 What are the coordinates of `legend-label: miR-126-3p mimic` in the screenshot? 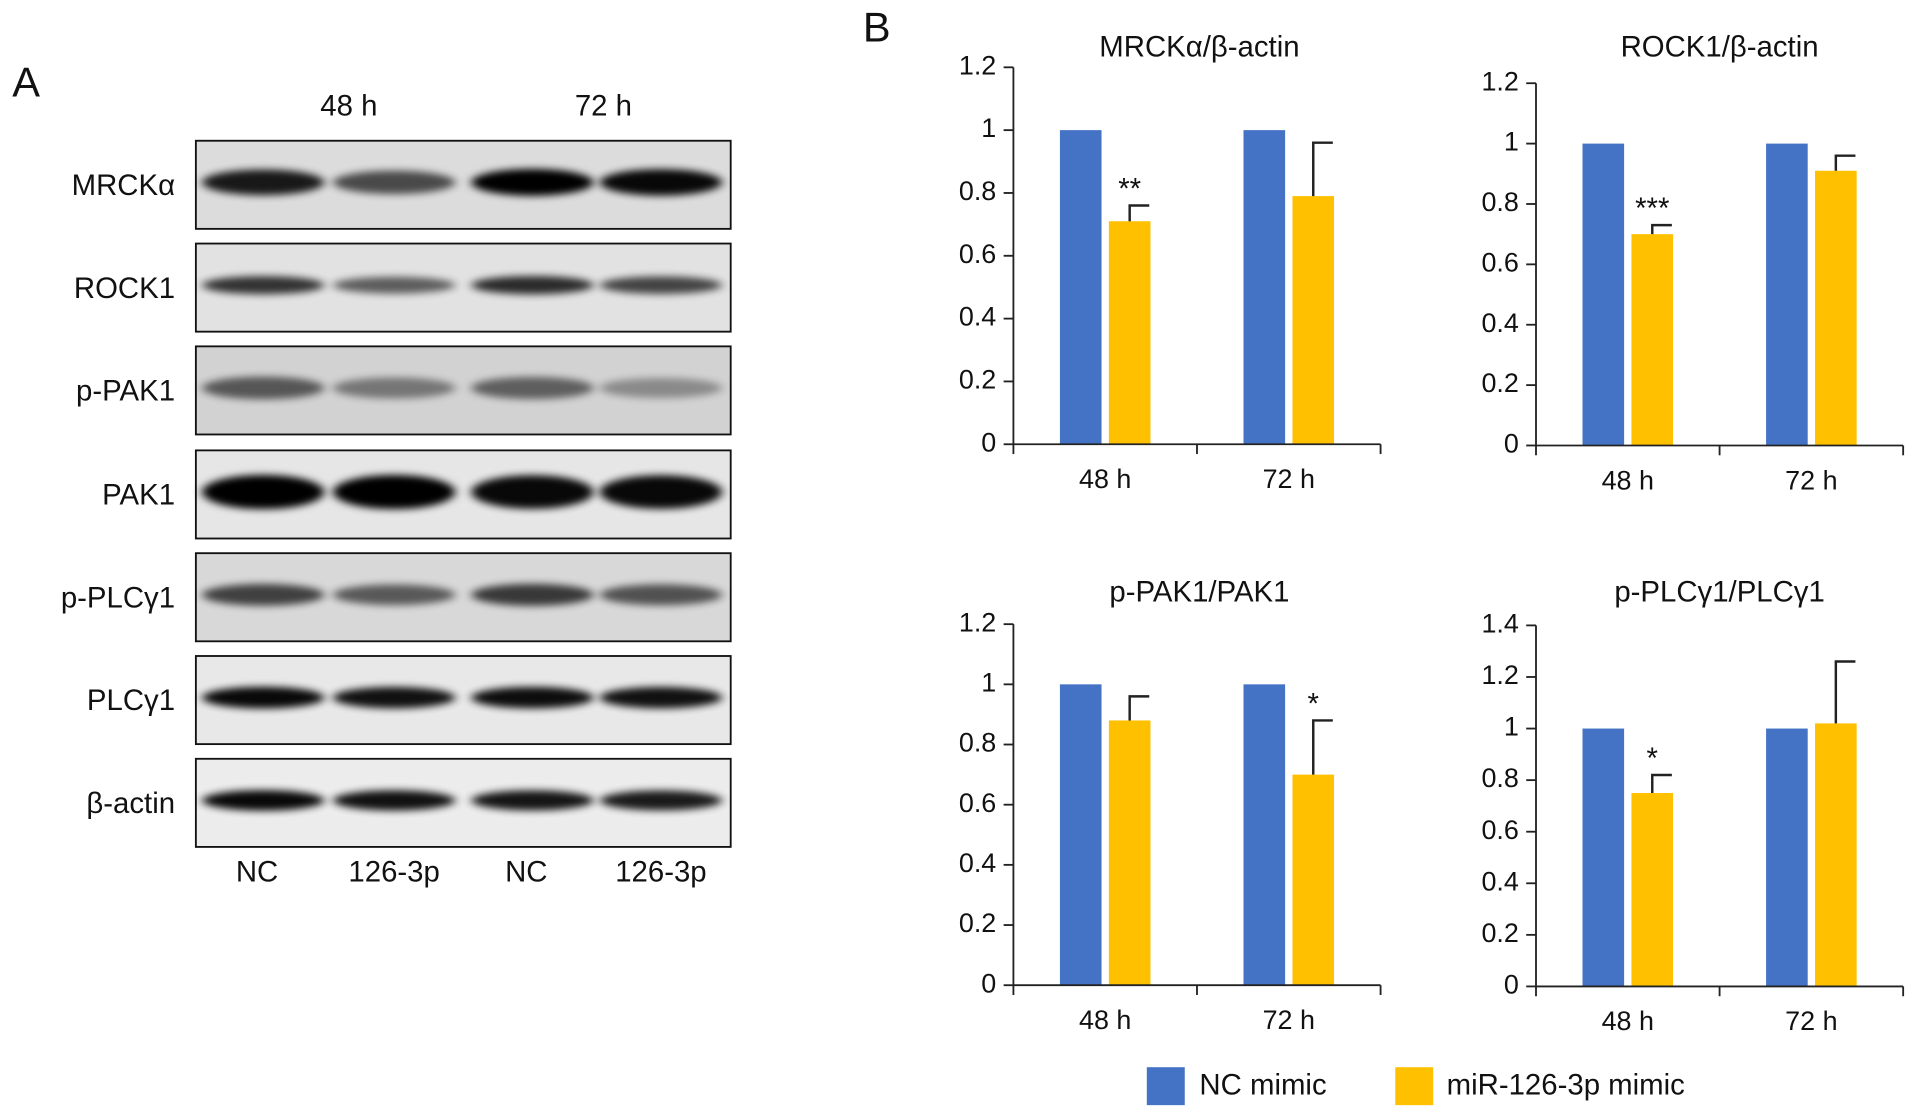 It's located at (1566, 1085).